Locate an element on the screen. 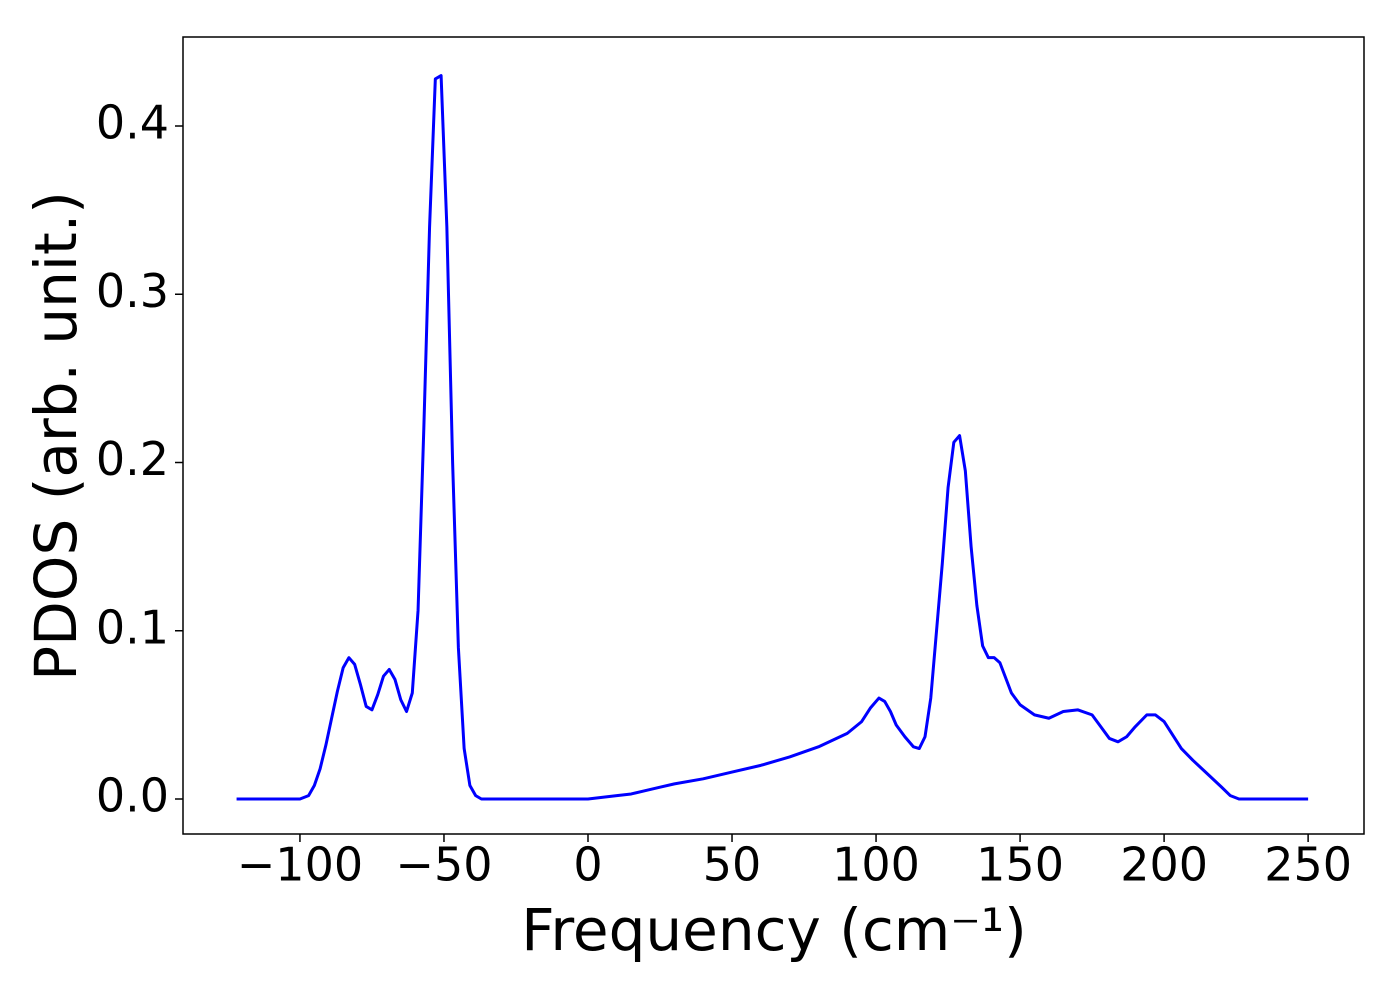 The width and height of the screenshot is (1400, 1000). x-tick-label: 0 is located at coordinates (587, 865).